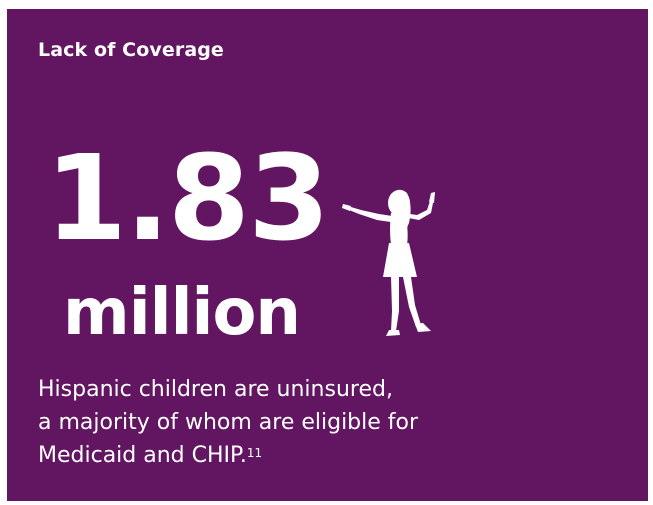 This screenshot has height=505, width=653. Describe the element at coordinates (142, 455) in the screenshot. I see `caption-line-3-text: Medicaid and CHIP.` at that location.